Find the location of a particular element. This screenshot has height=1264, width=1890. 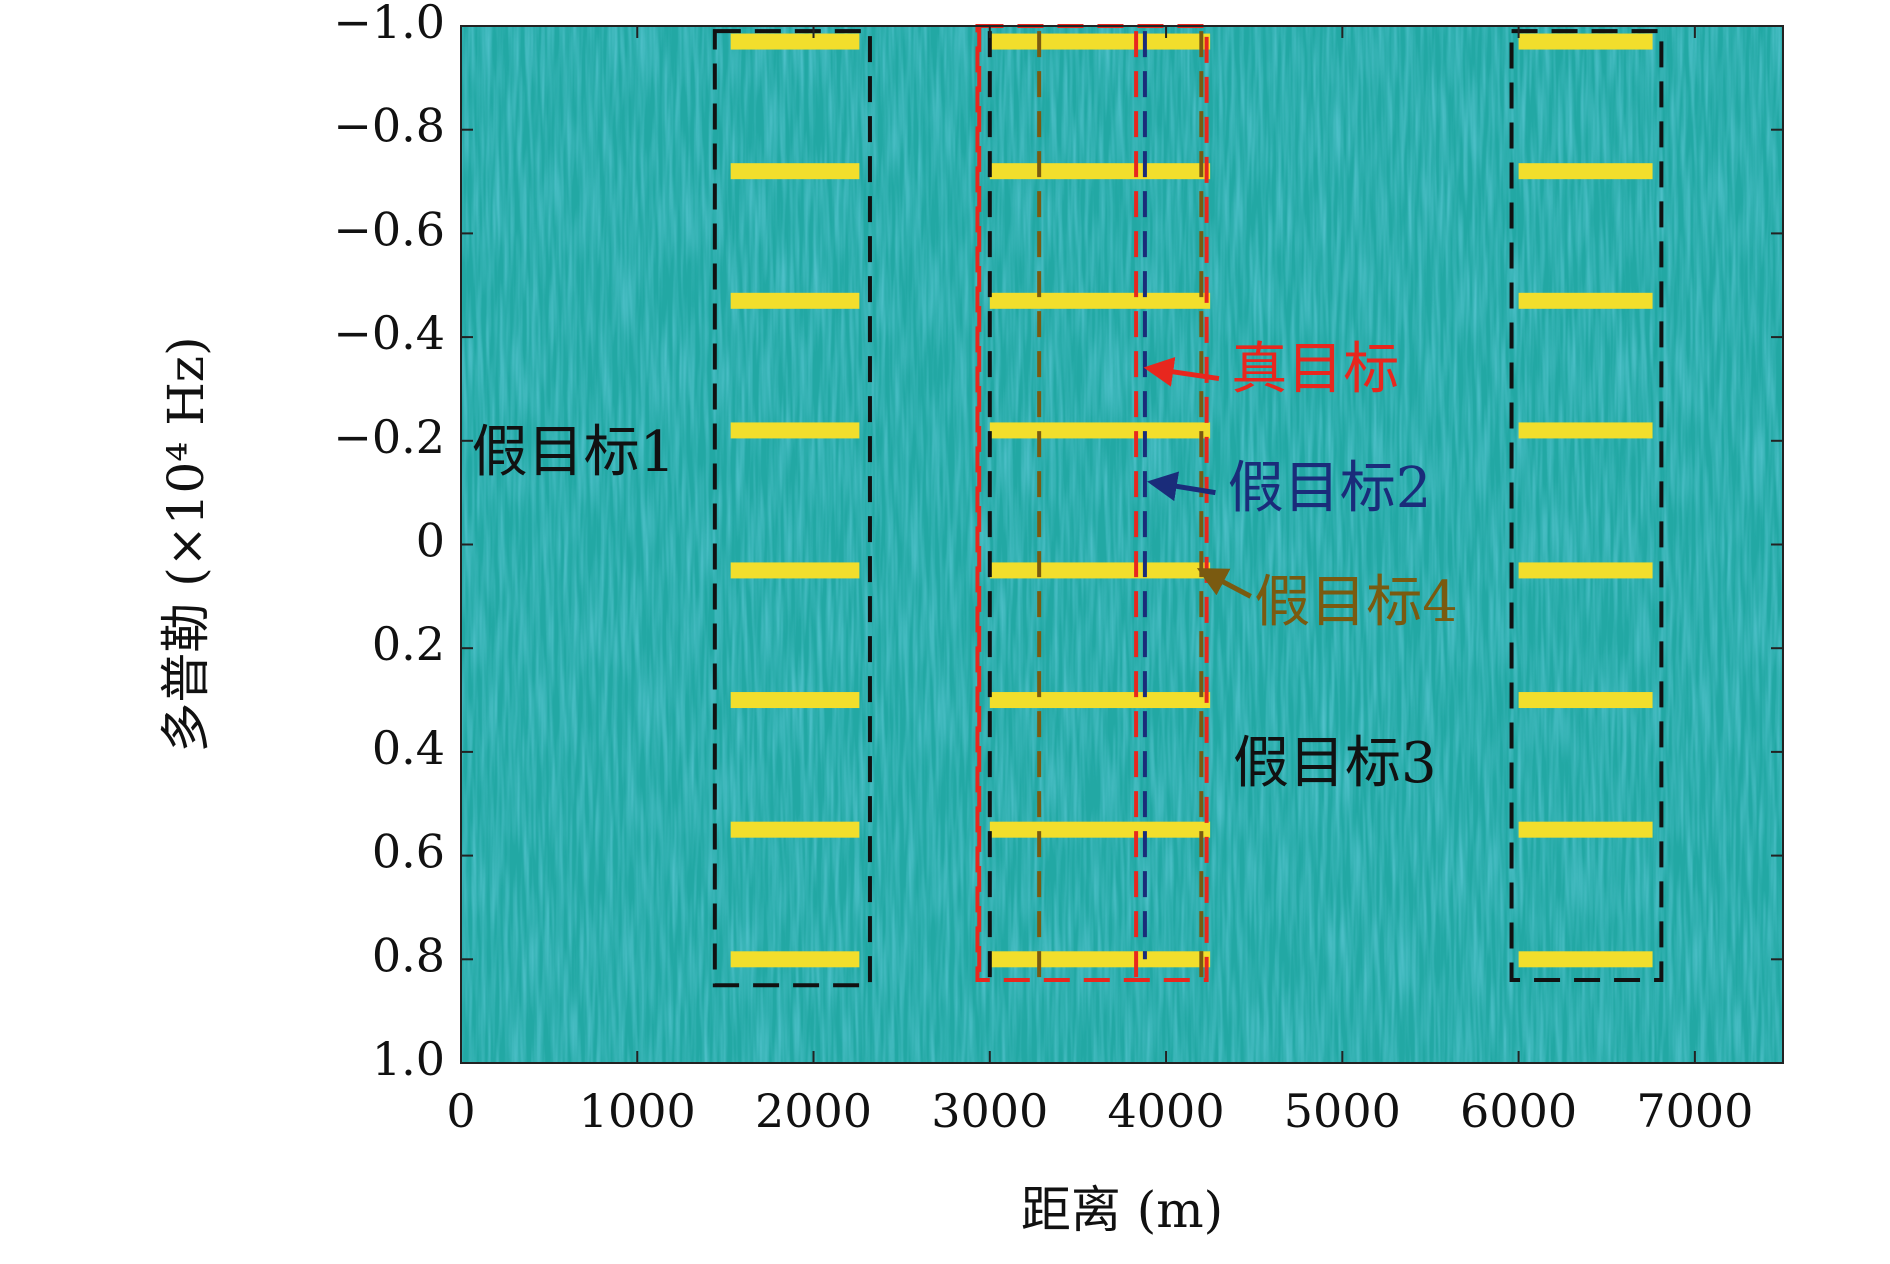

y-tick-label-6: 0.2 is located at coordinates (408, 644).